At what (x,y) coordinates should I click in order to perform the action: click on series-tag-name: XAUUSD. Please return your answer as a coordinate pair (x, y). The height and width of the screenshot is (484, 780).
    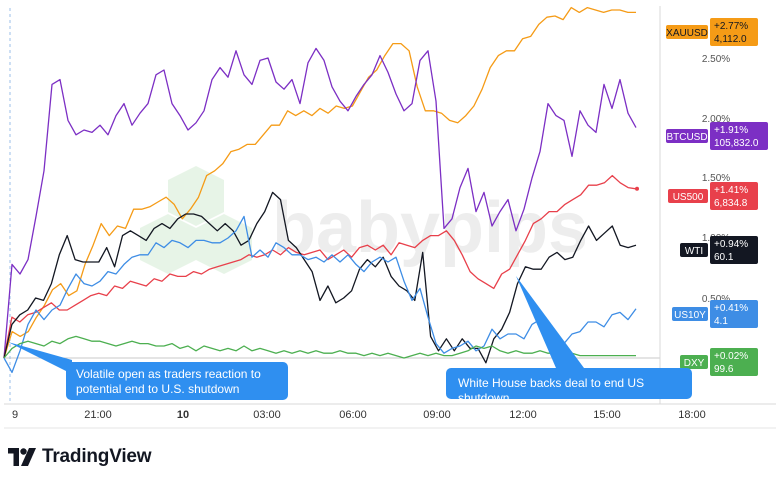
    Looking at the image, I should click on (687, 33).